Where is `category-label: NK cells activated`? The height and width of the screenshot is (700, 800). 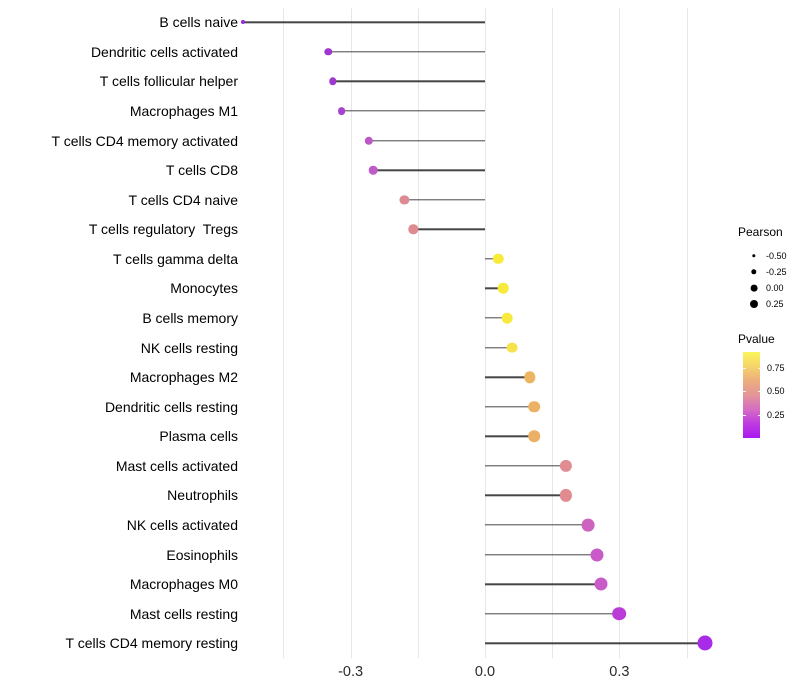 category-label: NK cells activated is located at coordinates (182, 524).